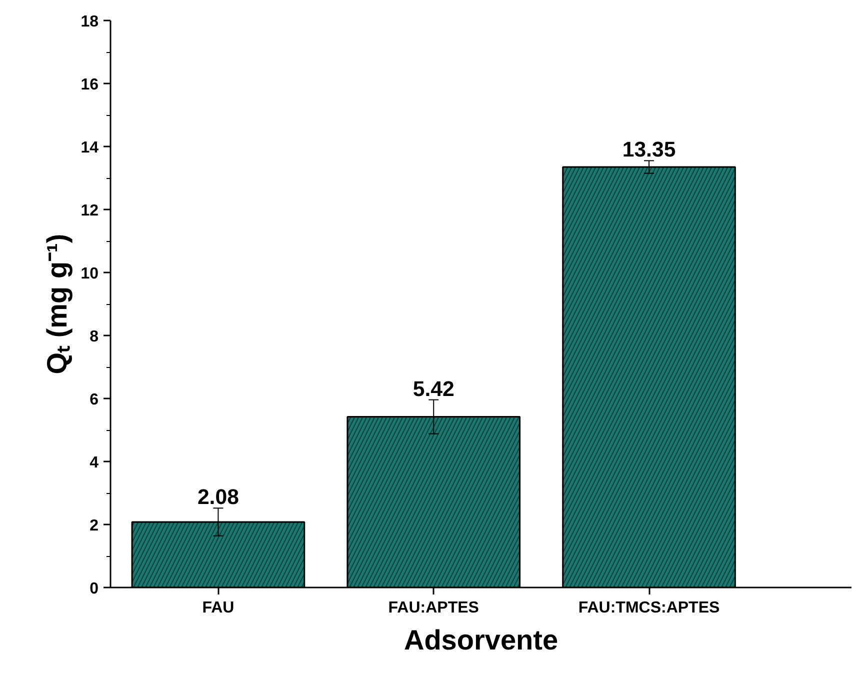 The image size is (856, 677). What do you see at coordinates (94, 463) in the screenshot?
I see `y-tick-label: 4` at bounding box center [94, 463].